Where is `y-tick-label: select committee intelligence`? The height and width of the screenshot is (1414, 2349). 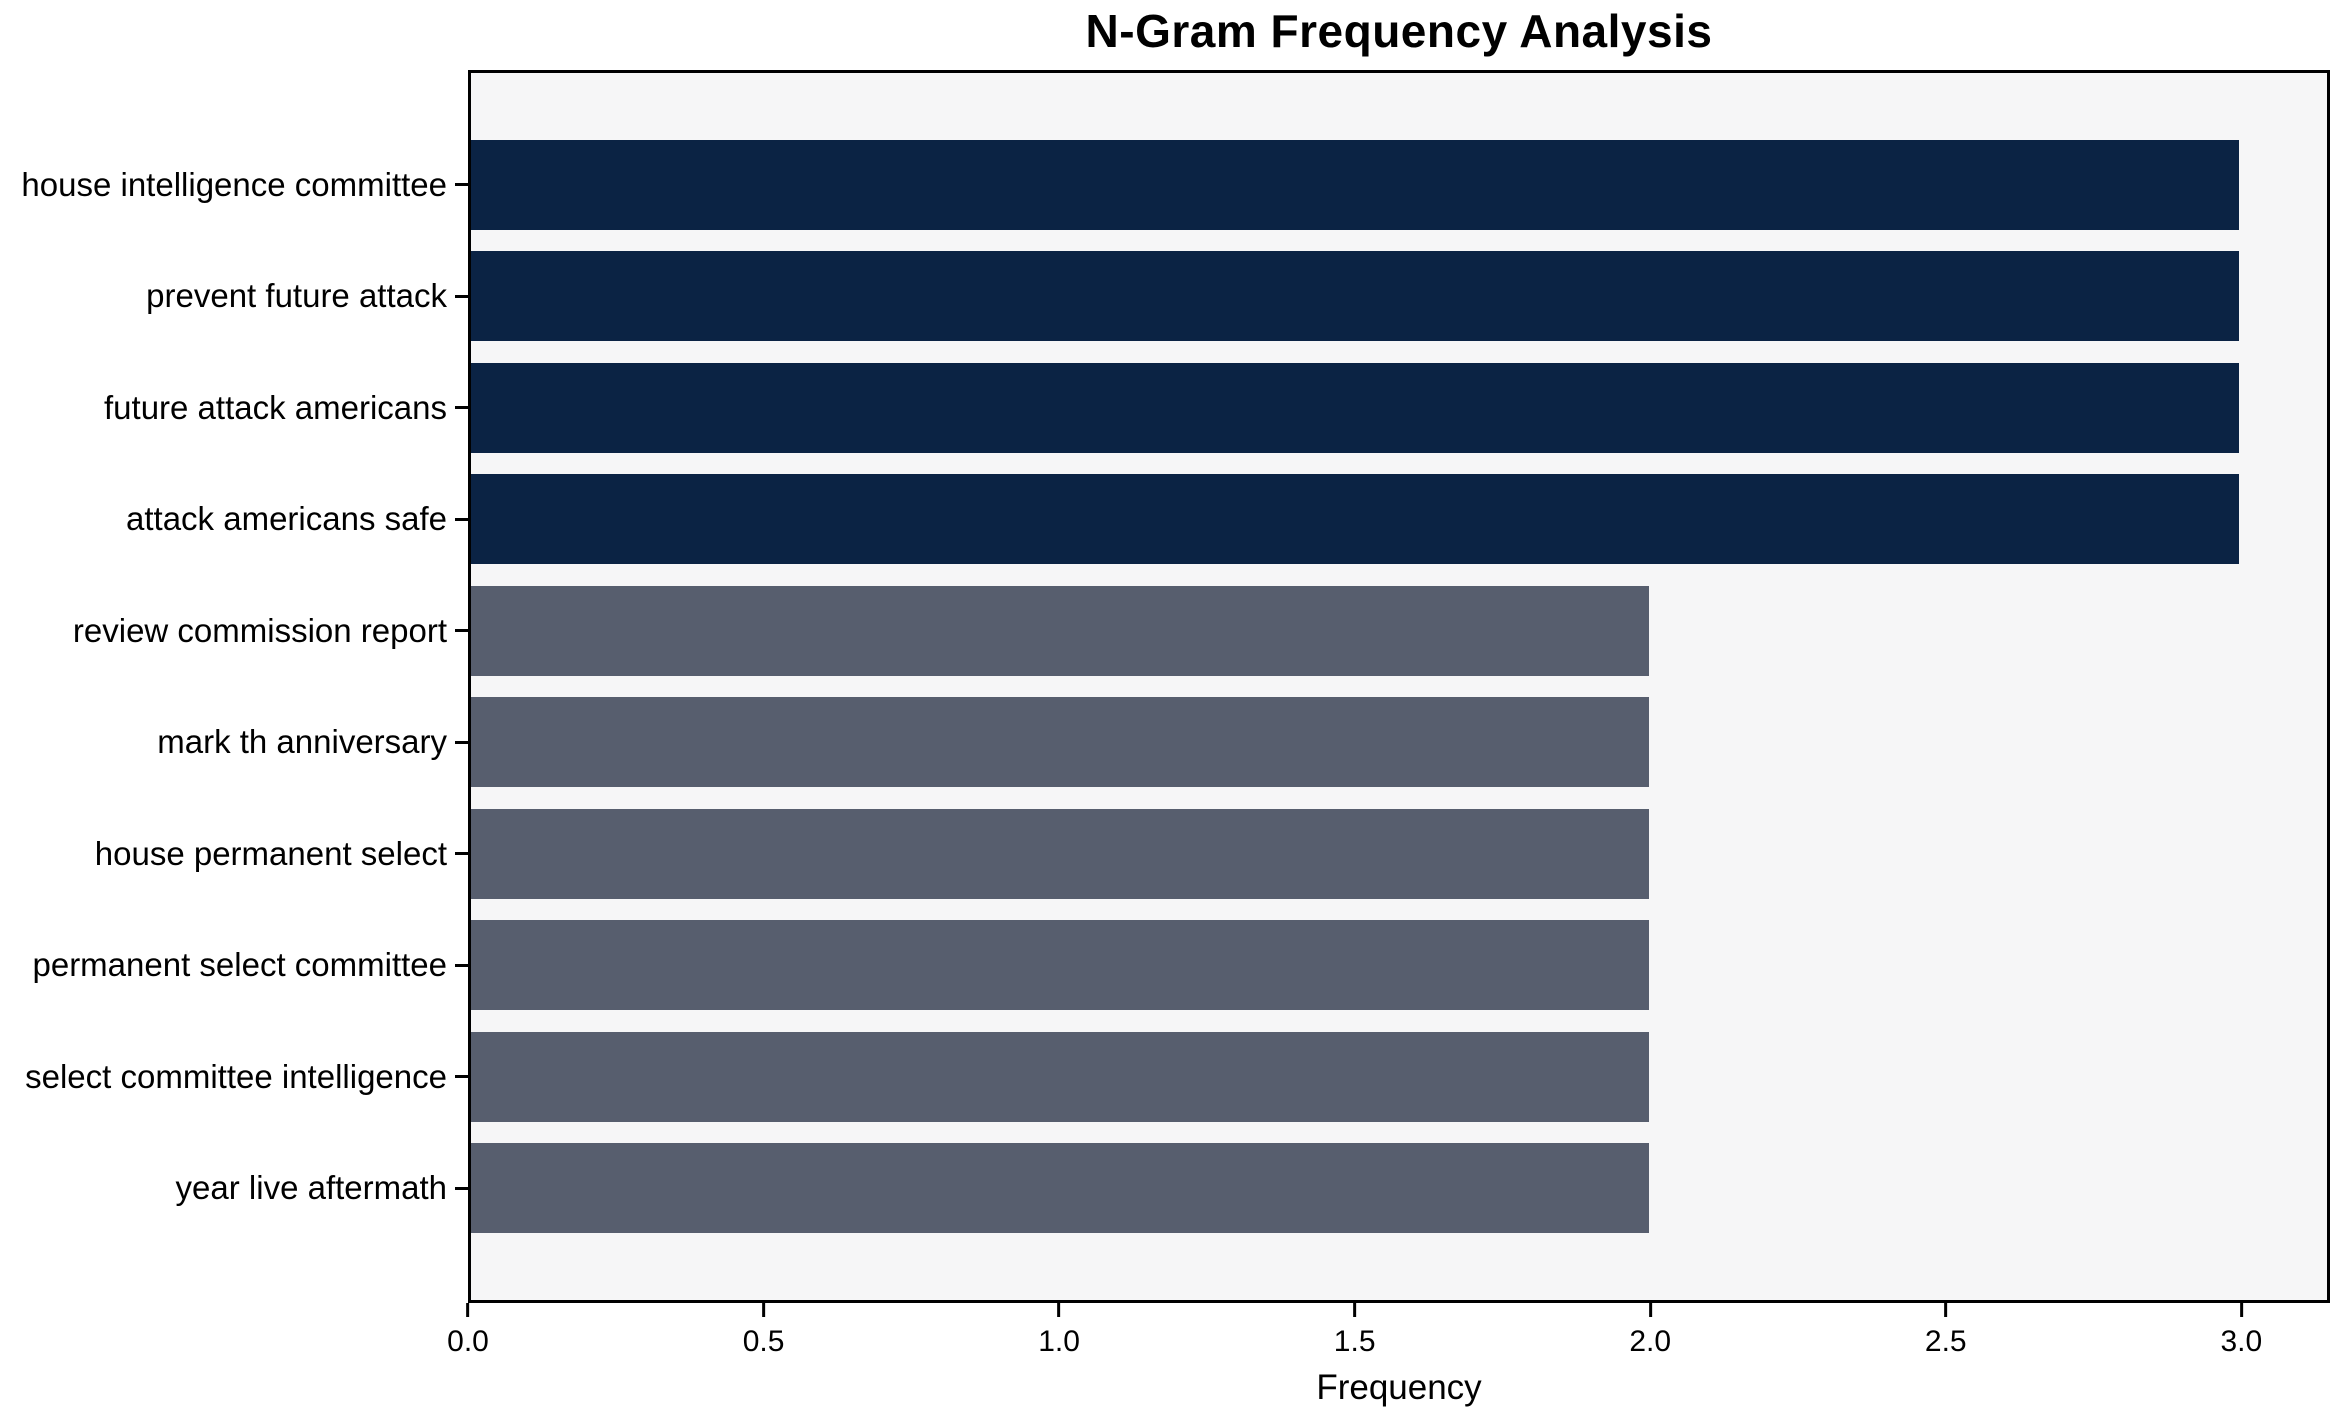
y-tick-label: select committee intelligence is located at coordinates (236, 1076).